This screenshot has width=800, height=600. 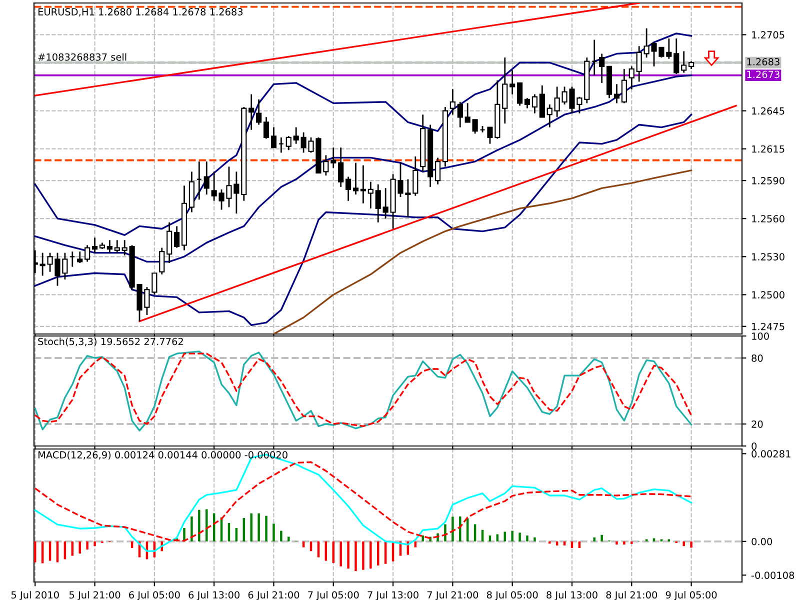 What do you see at coordinates (572, 595) in the screenshot?
I see `x-tick-label: 8 Jul 13:00` at bounding box center [572, 595].